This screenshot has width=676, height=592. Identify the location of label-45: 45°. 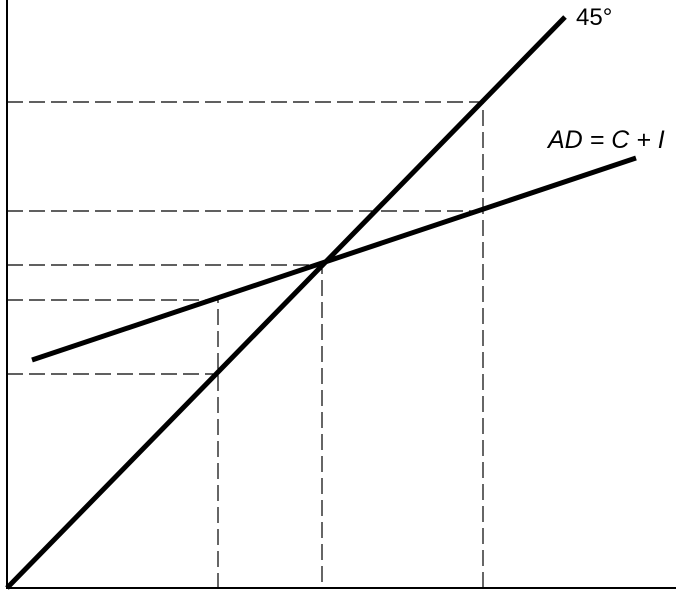
(594, 17).